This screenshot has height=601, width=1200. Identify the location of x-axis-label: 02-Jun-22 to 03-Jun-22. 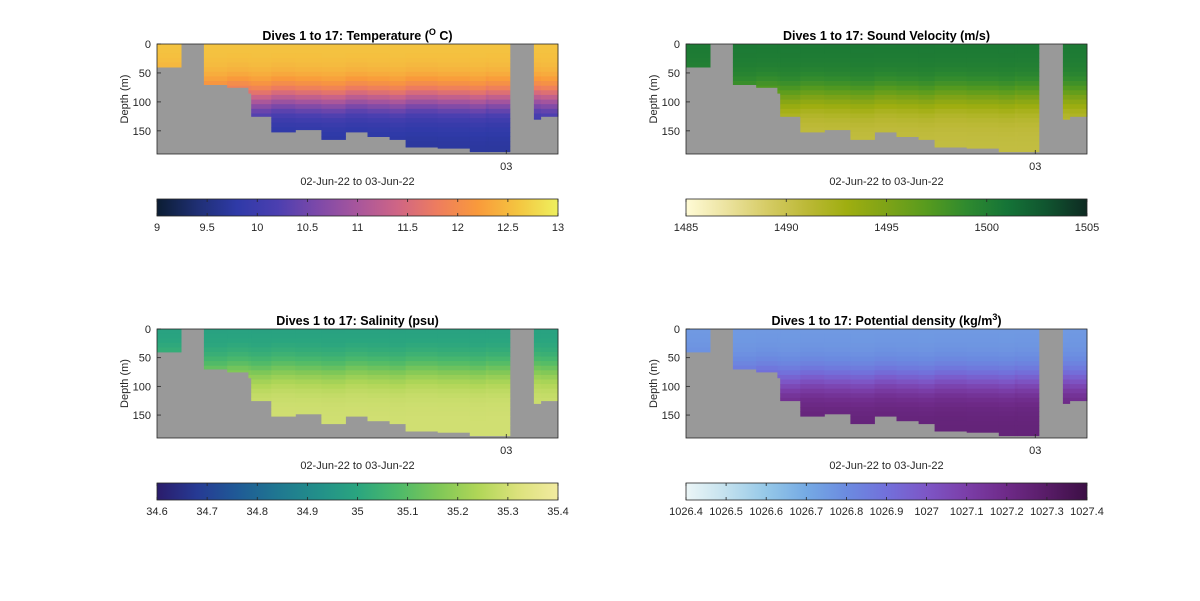
(886, 466).